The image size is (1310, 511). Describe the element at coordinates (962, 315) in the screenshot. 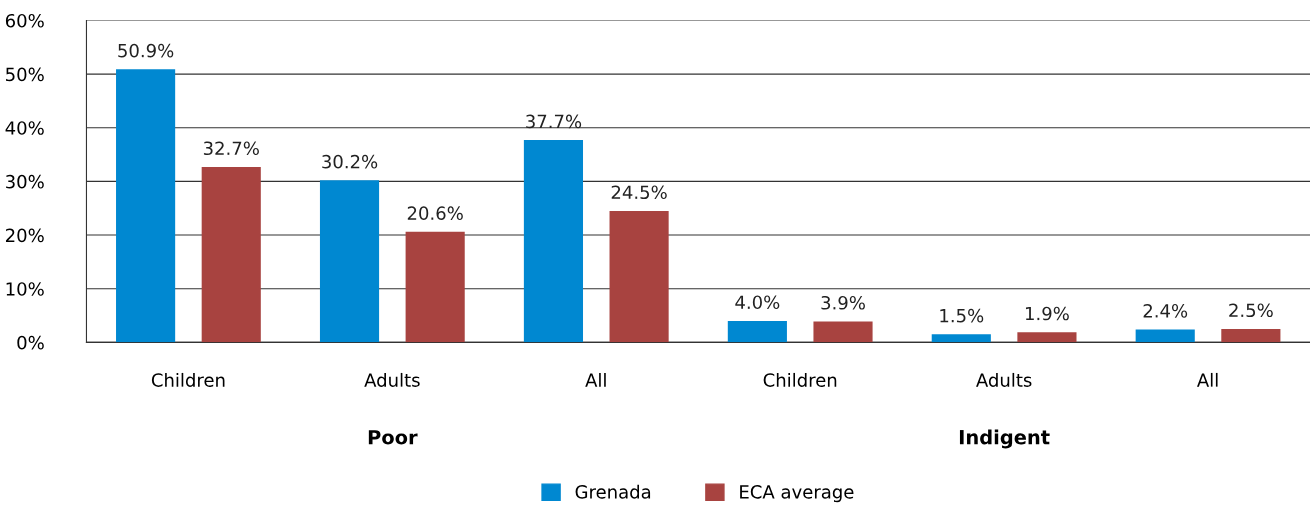

I see `data-label: 1.5%` at that location.